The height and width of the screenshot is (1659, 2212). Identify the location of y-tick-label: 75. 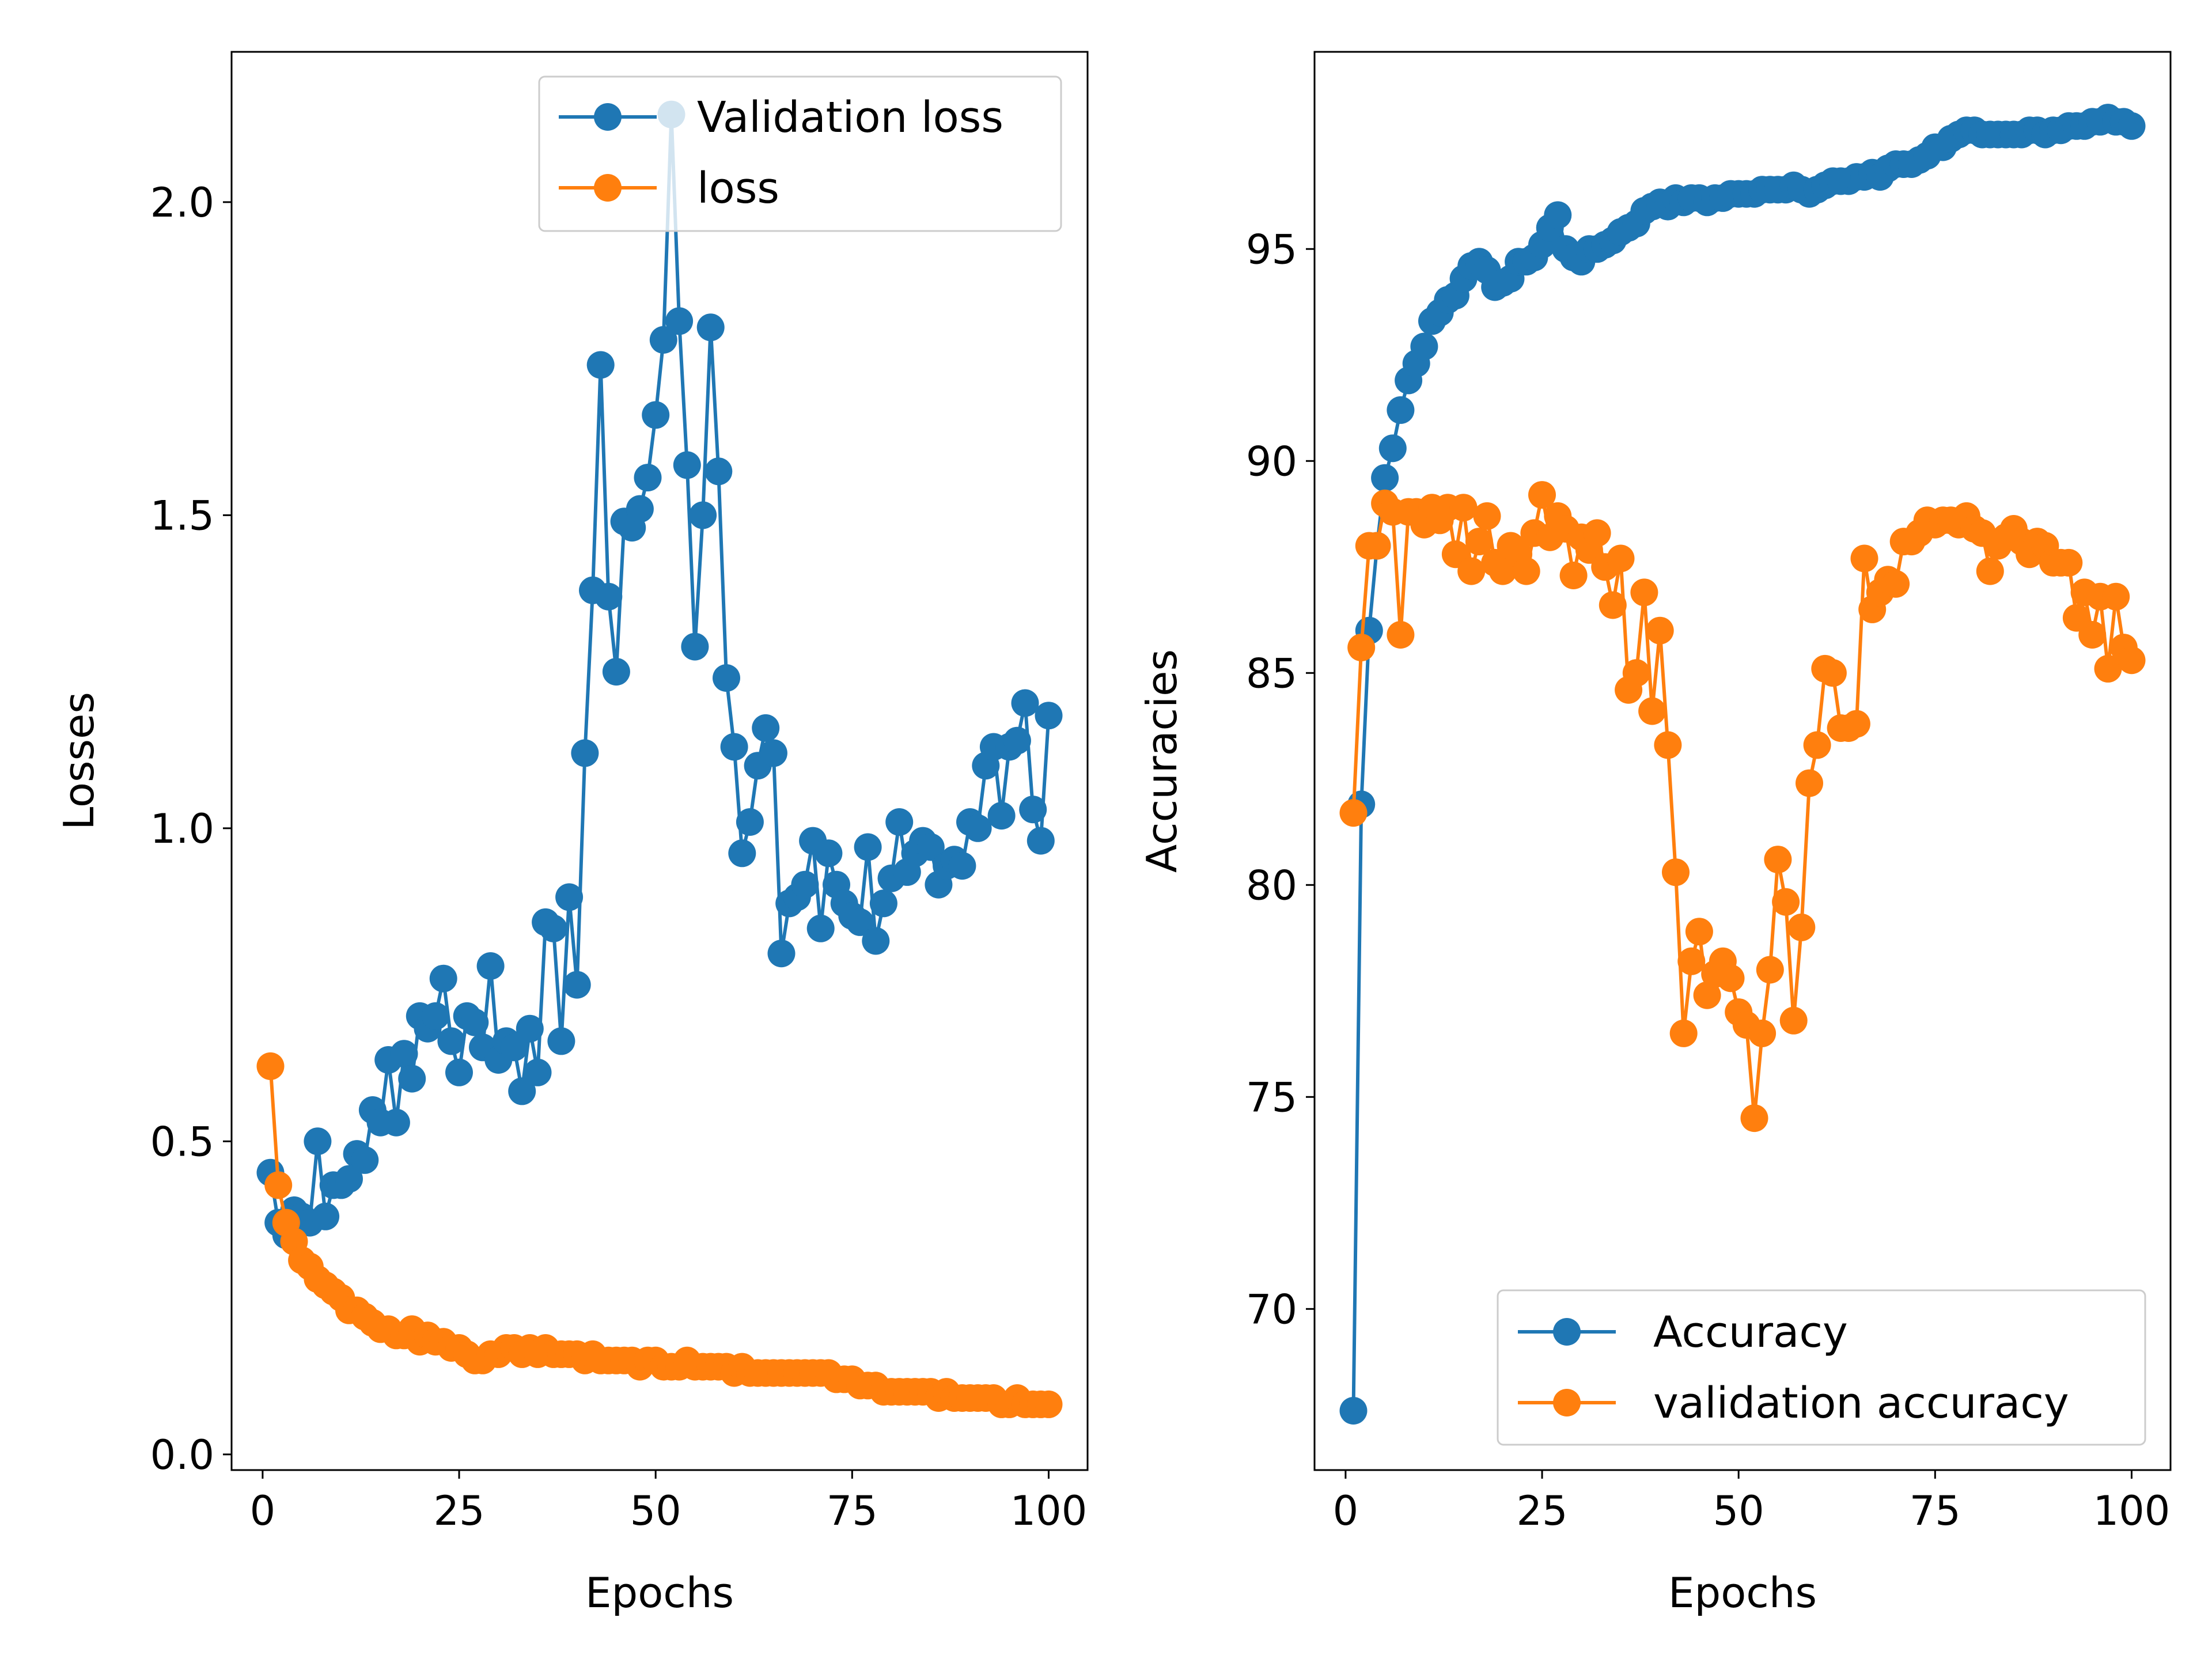
(1271, 1097).